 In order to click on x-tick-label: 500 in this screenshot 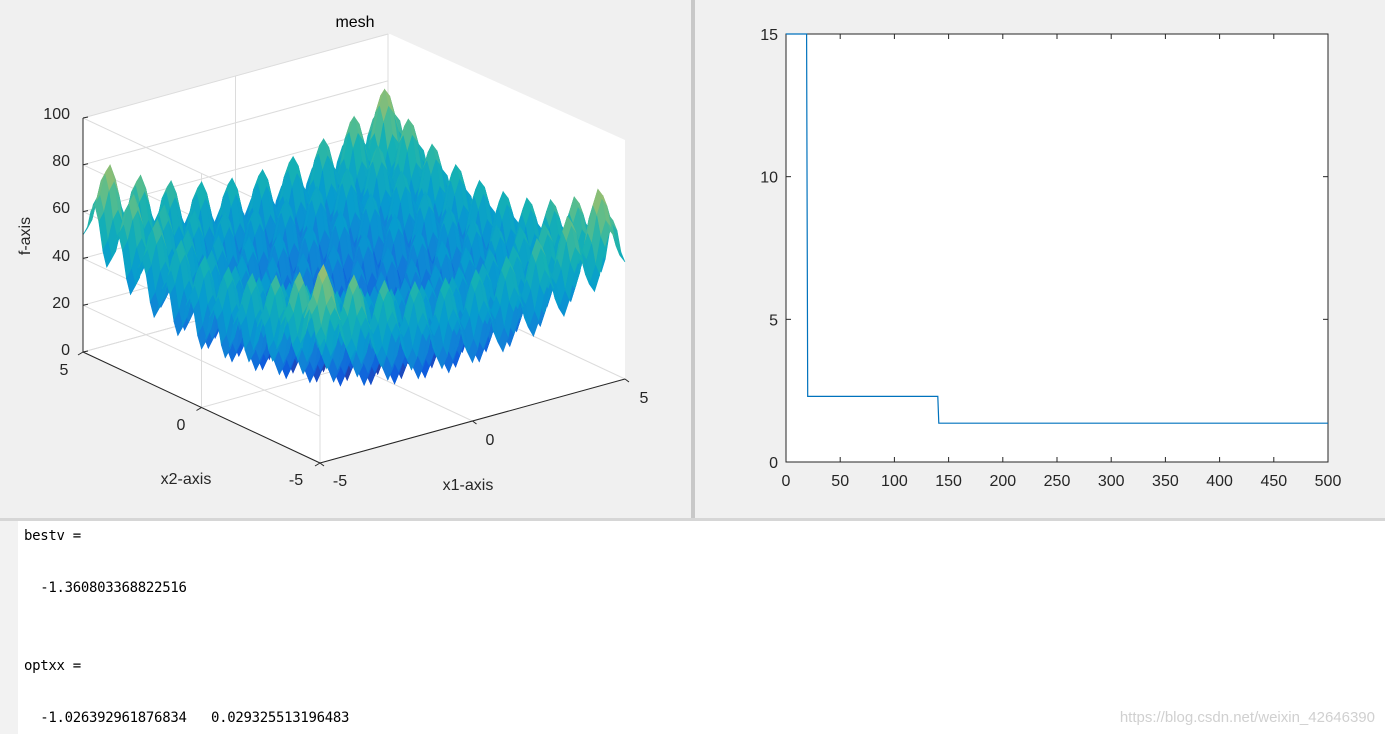, I will do `click(1328, 481)`.